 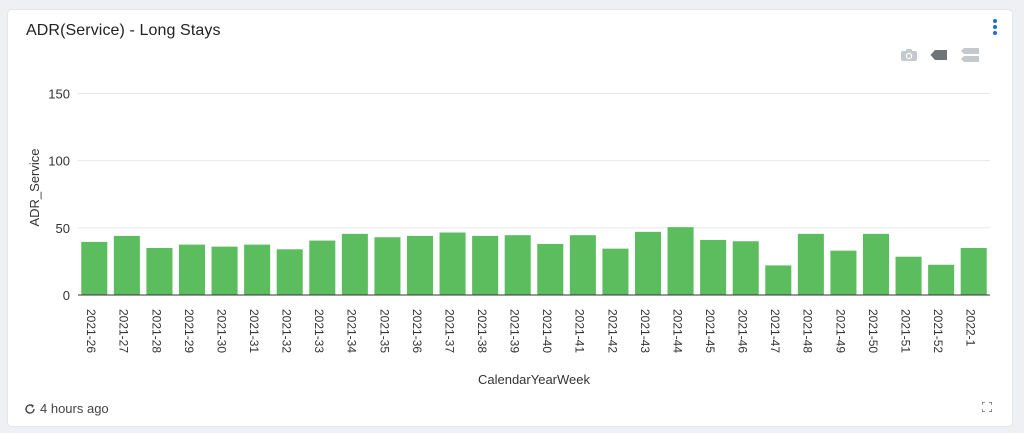 I want to click on x-tick-label: 2021-26, so click(x=91, y=331).